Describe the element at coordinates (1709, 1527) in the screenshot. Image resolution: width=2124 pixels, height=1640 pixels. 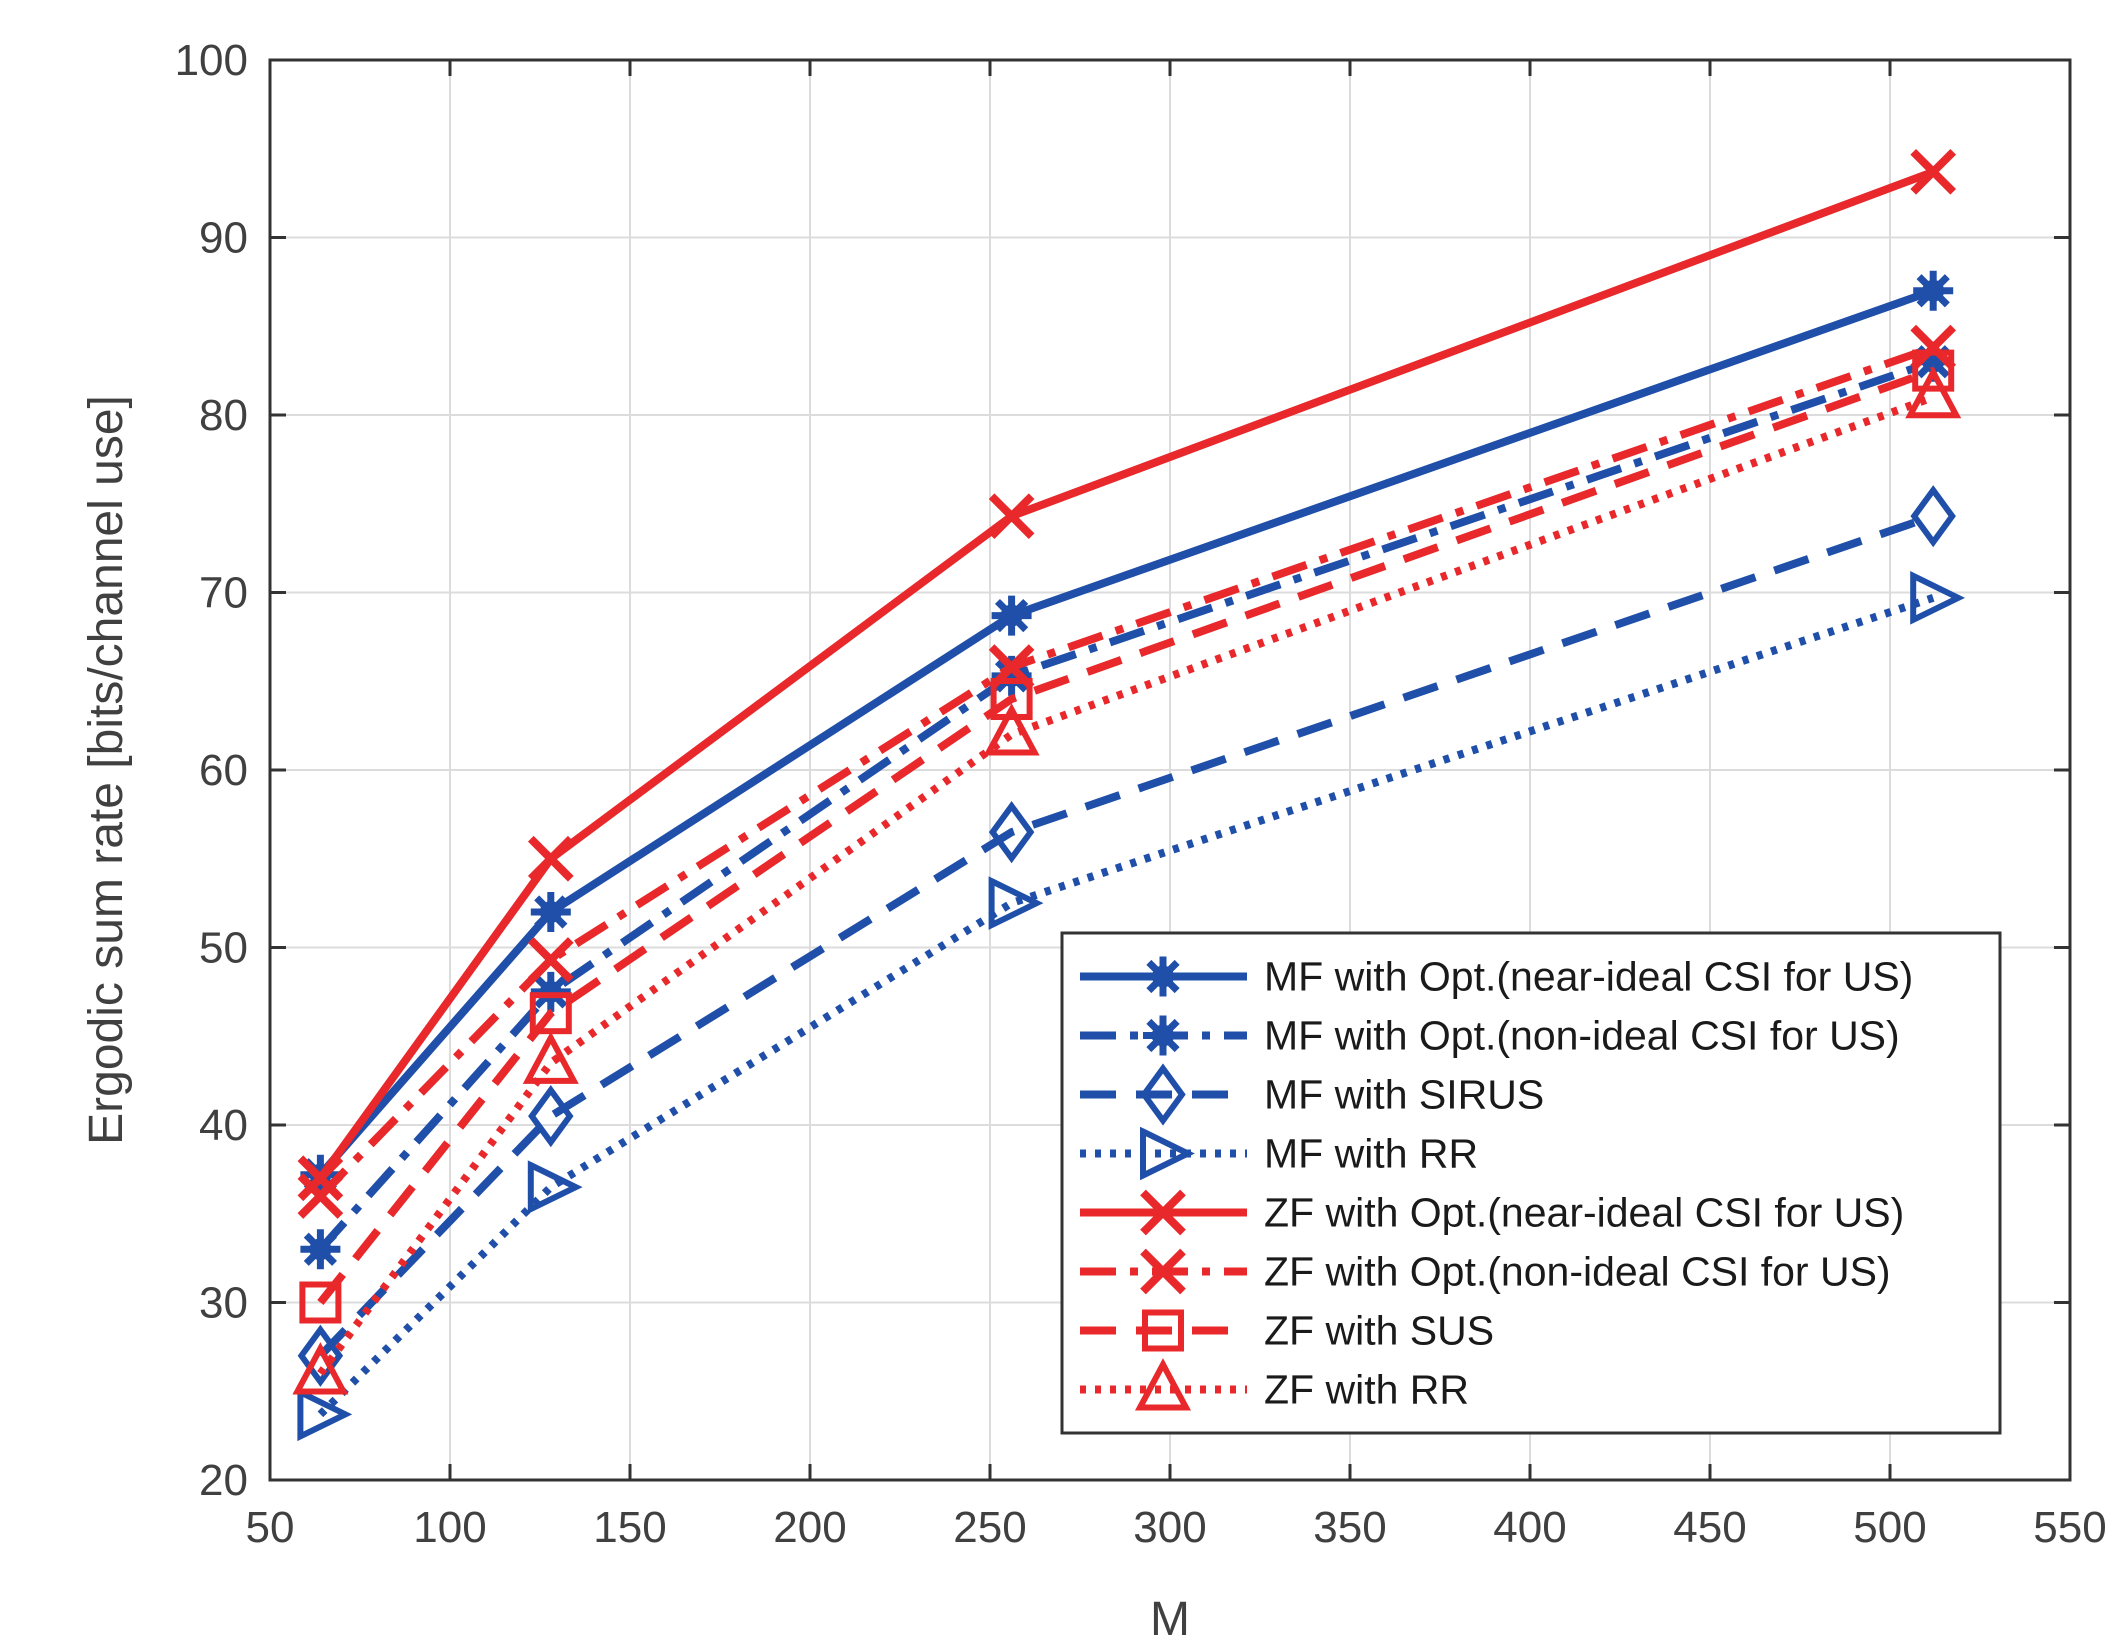
I see `x-tick-label: 450` at that location.